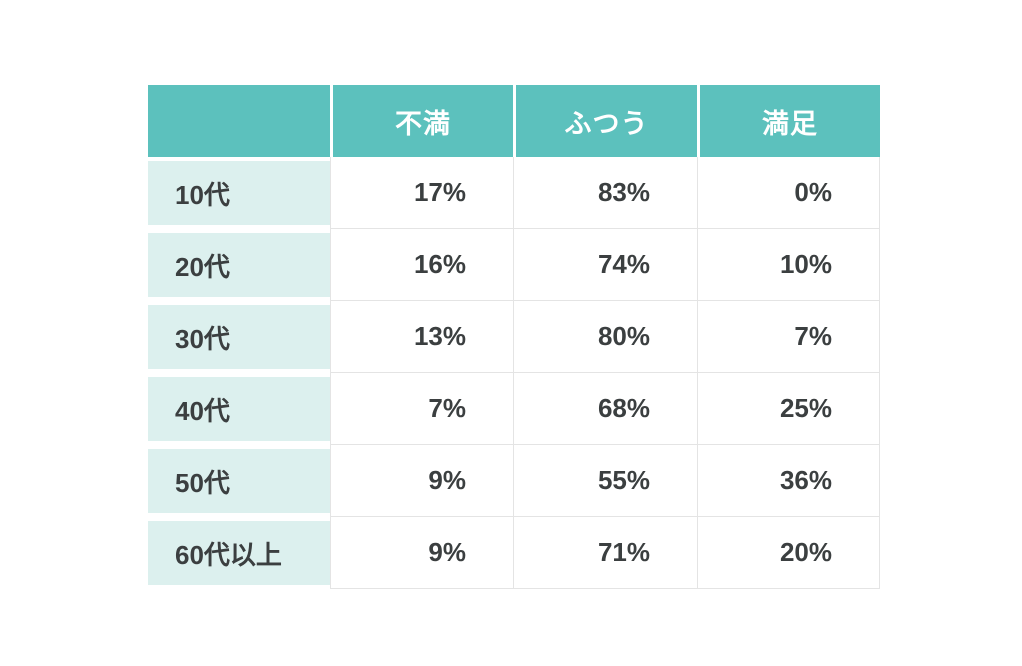 The image size is (1022, 666). Describe the element at coordinates (239, 553) in the screenshot. I see `row-label-60s-plus: 60代以上` at that location.